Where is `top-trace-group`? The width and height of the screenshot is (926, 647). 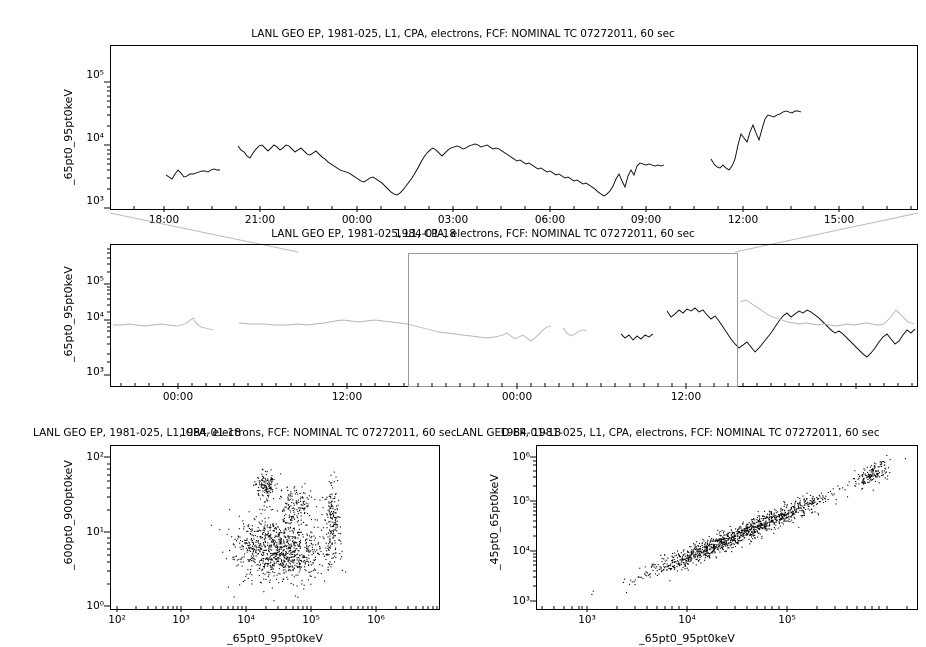 top-trace-group is located at coordinates (483, 153).